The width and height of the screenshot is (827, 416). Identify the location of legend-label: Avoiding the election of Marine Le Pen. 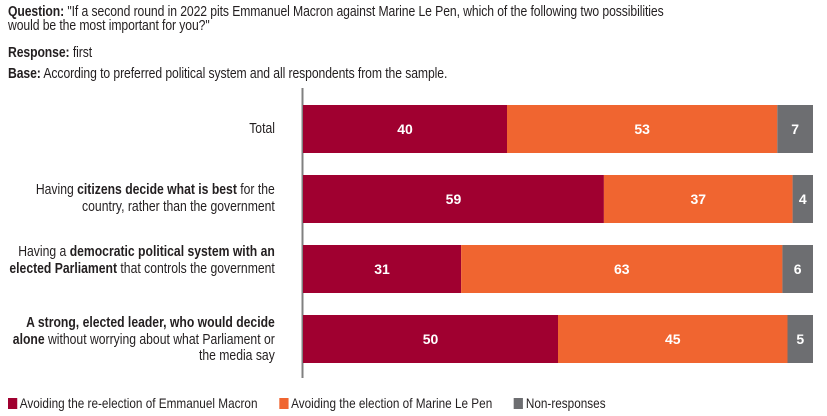
(392, 403).